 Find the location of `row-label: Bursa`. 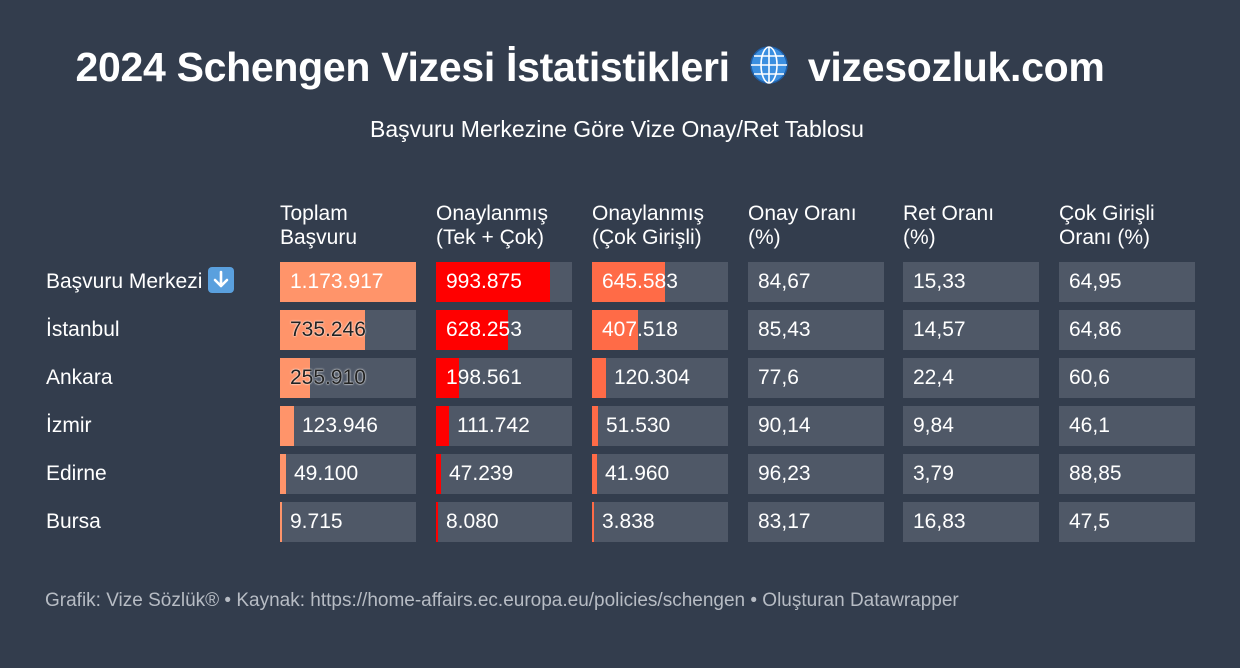

row-label: Bursa is located at coordinates (73, 522).